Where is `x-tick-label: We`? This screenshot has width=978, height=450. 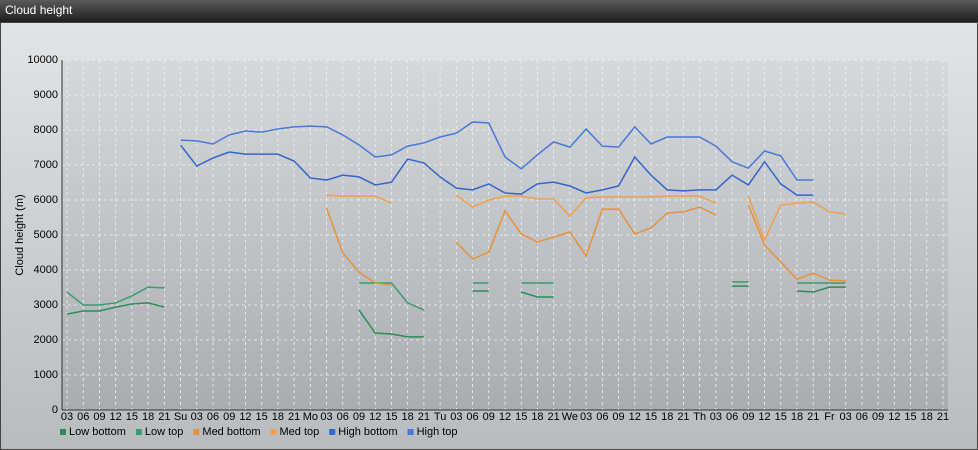 x-tick-label: We is located at coordinates (570, 417).